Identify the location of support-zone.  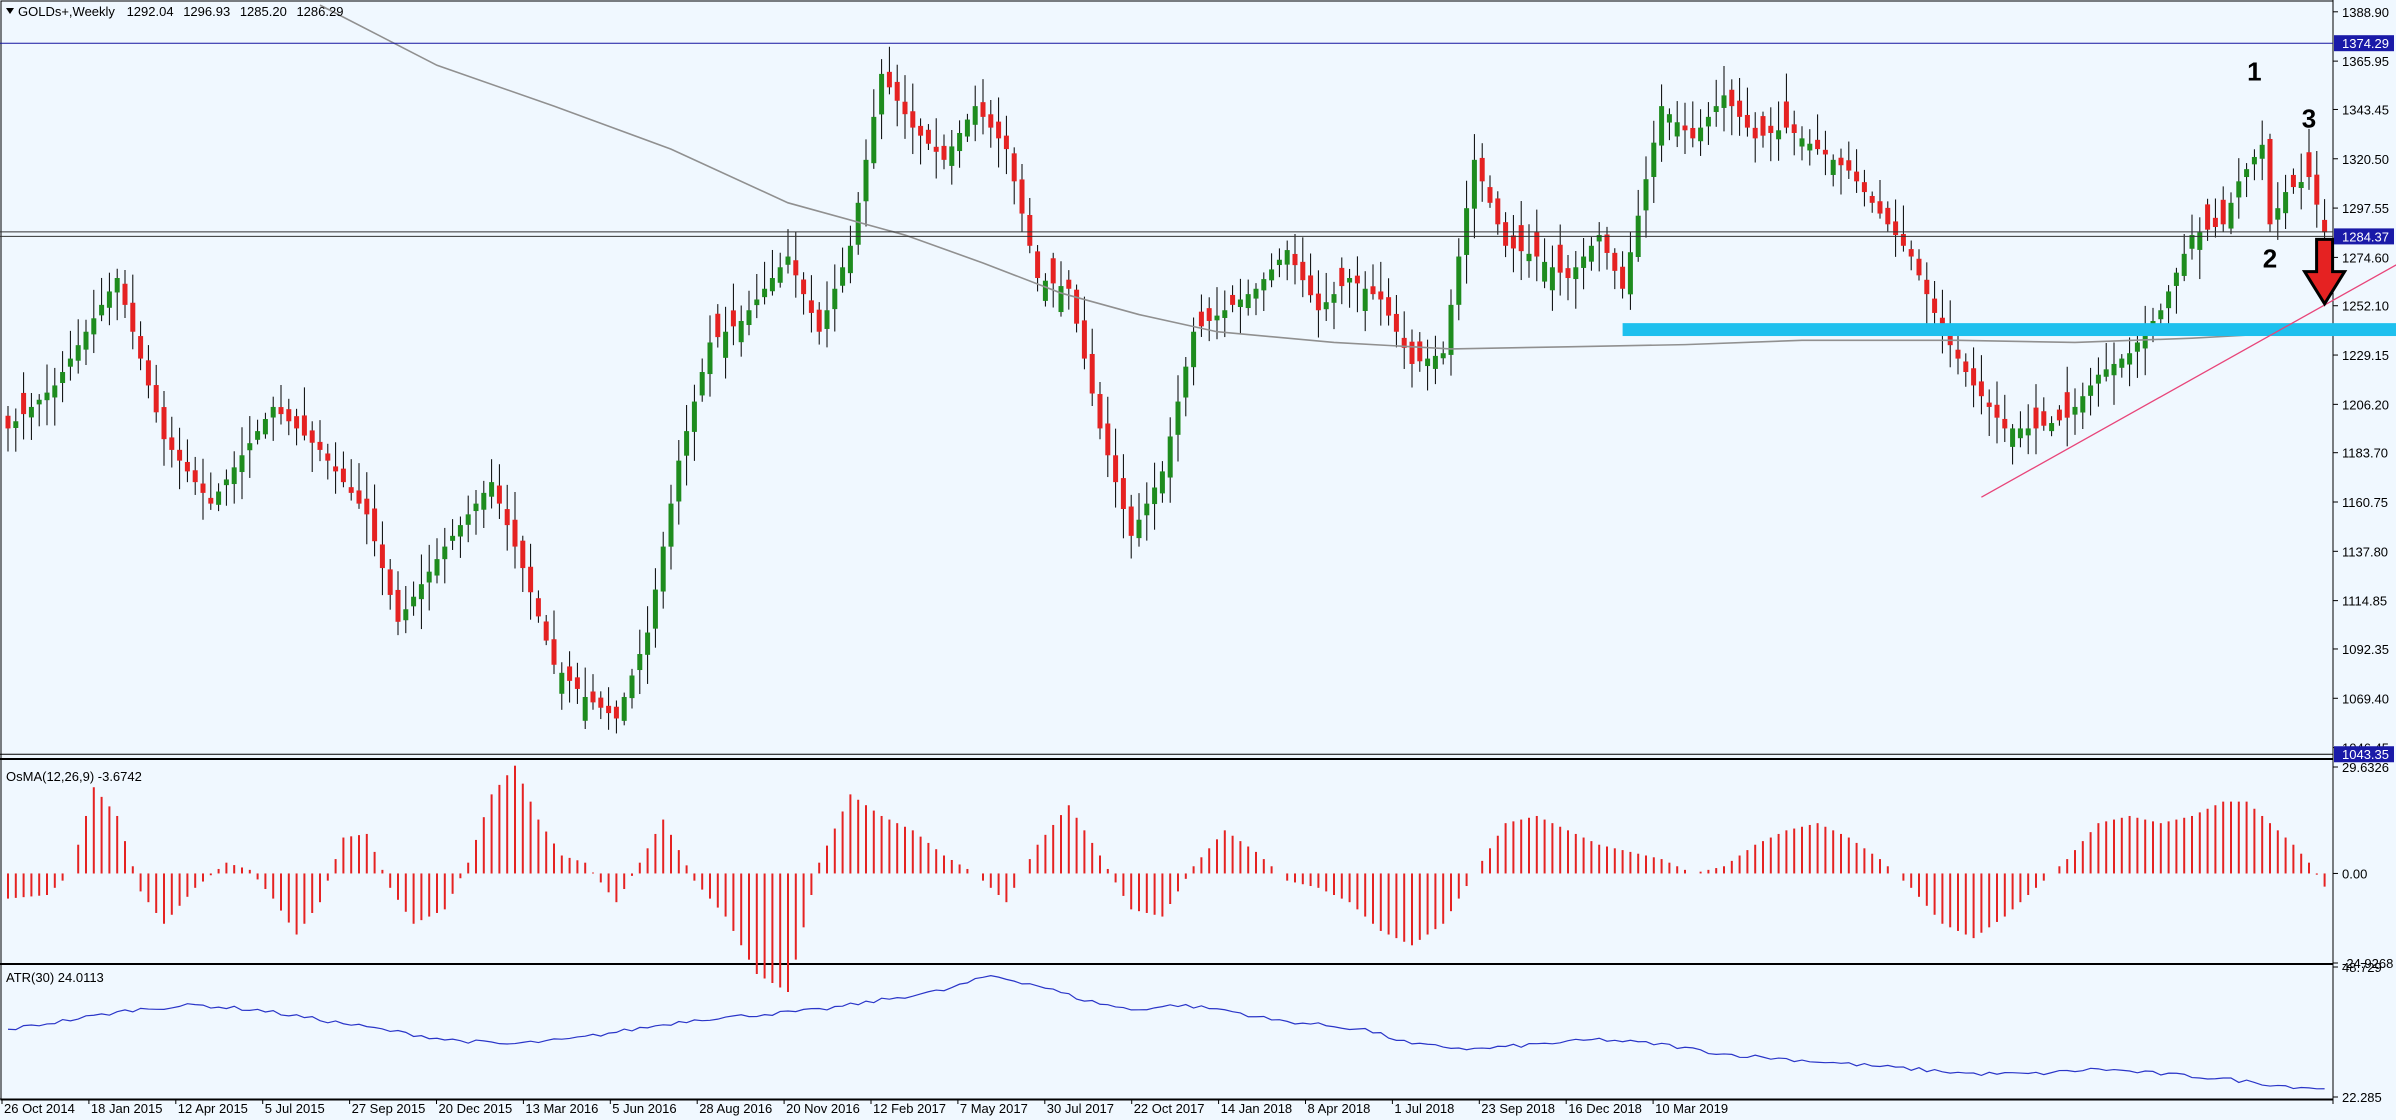
(2009, 330).